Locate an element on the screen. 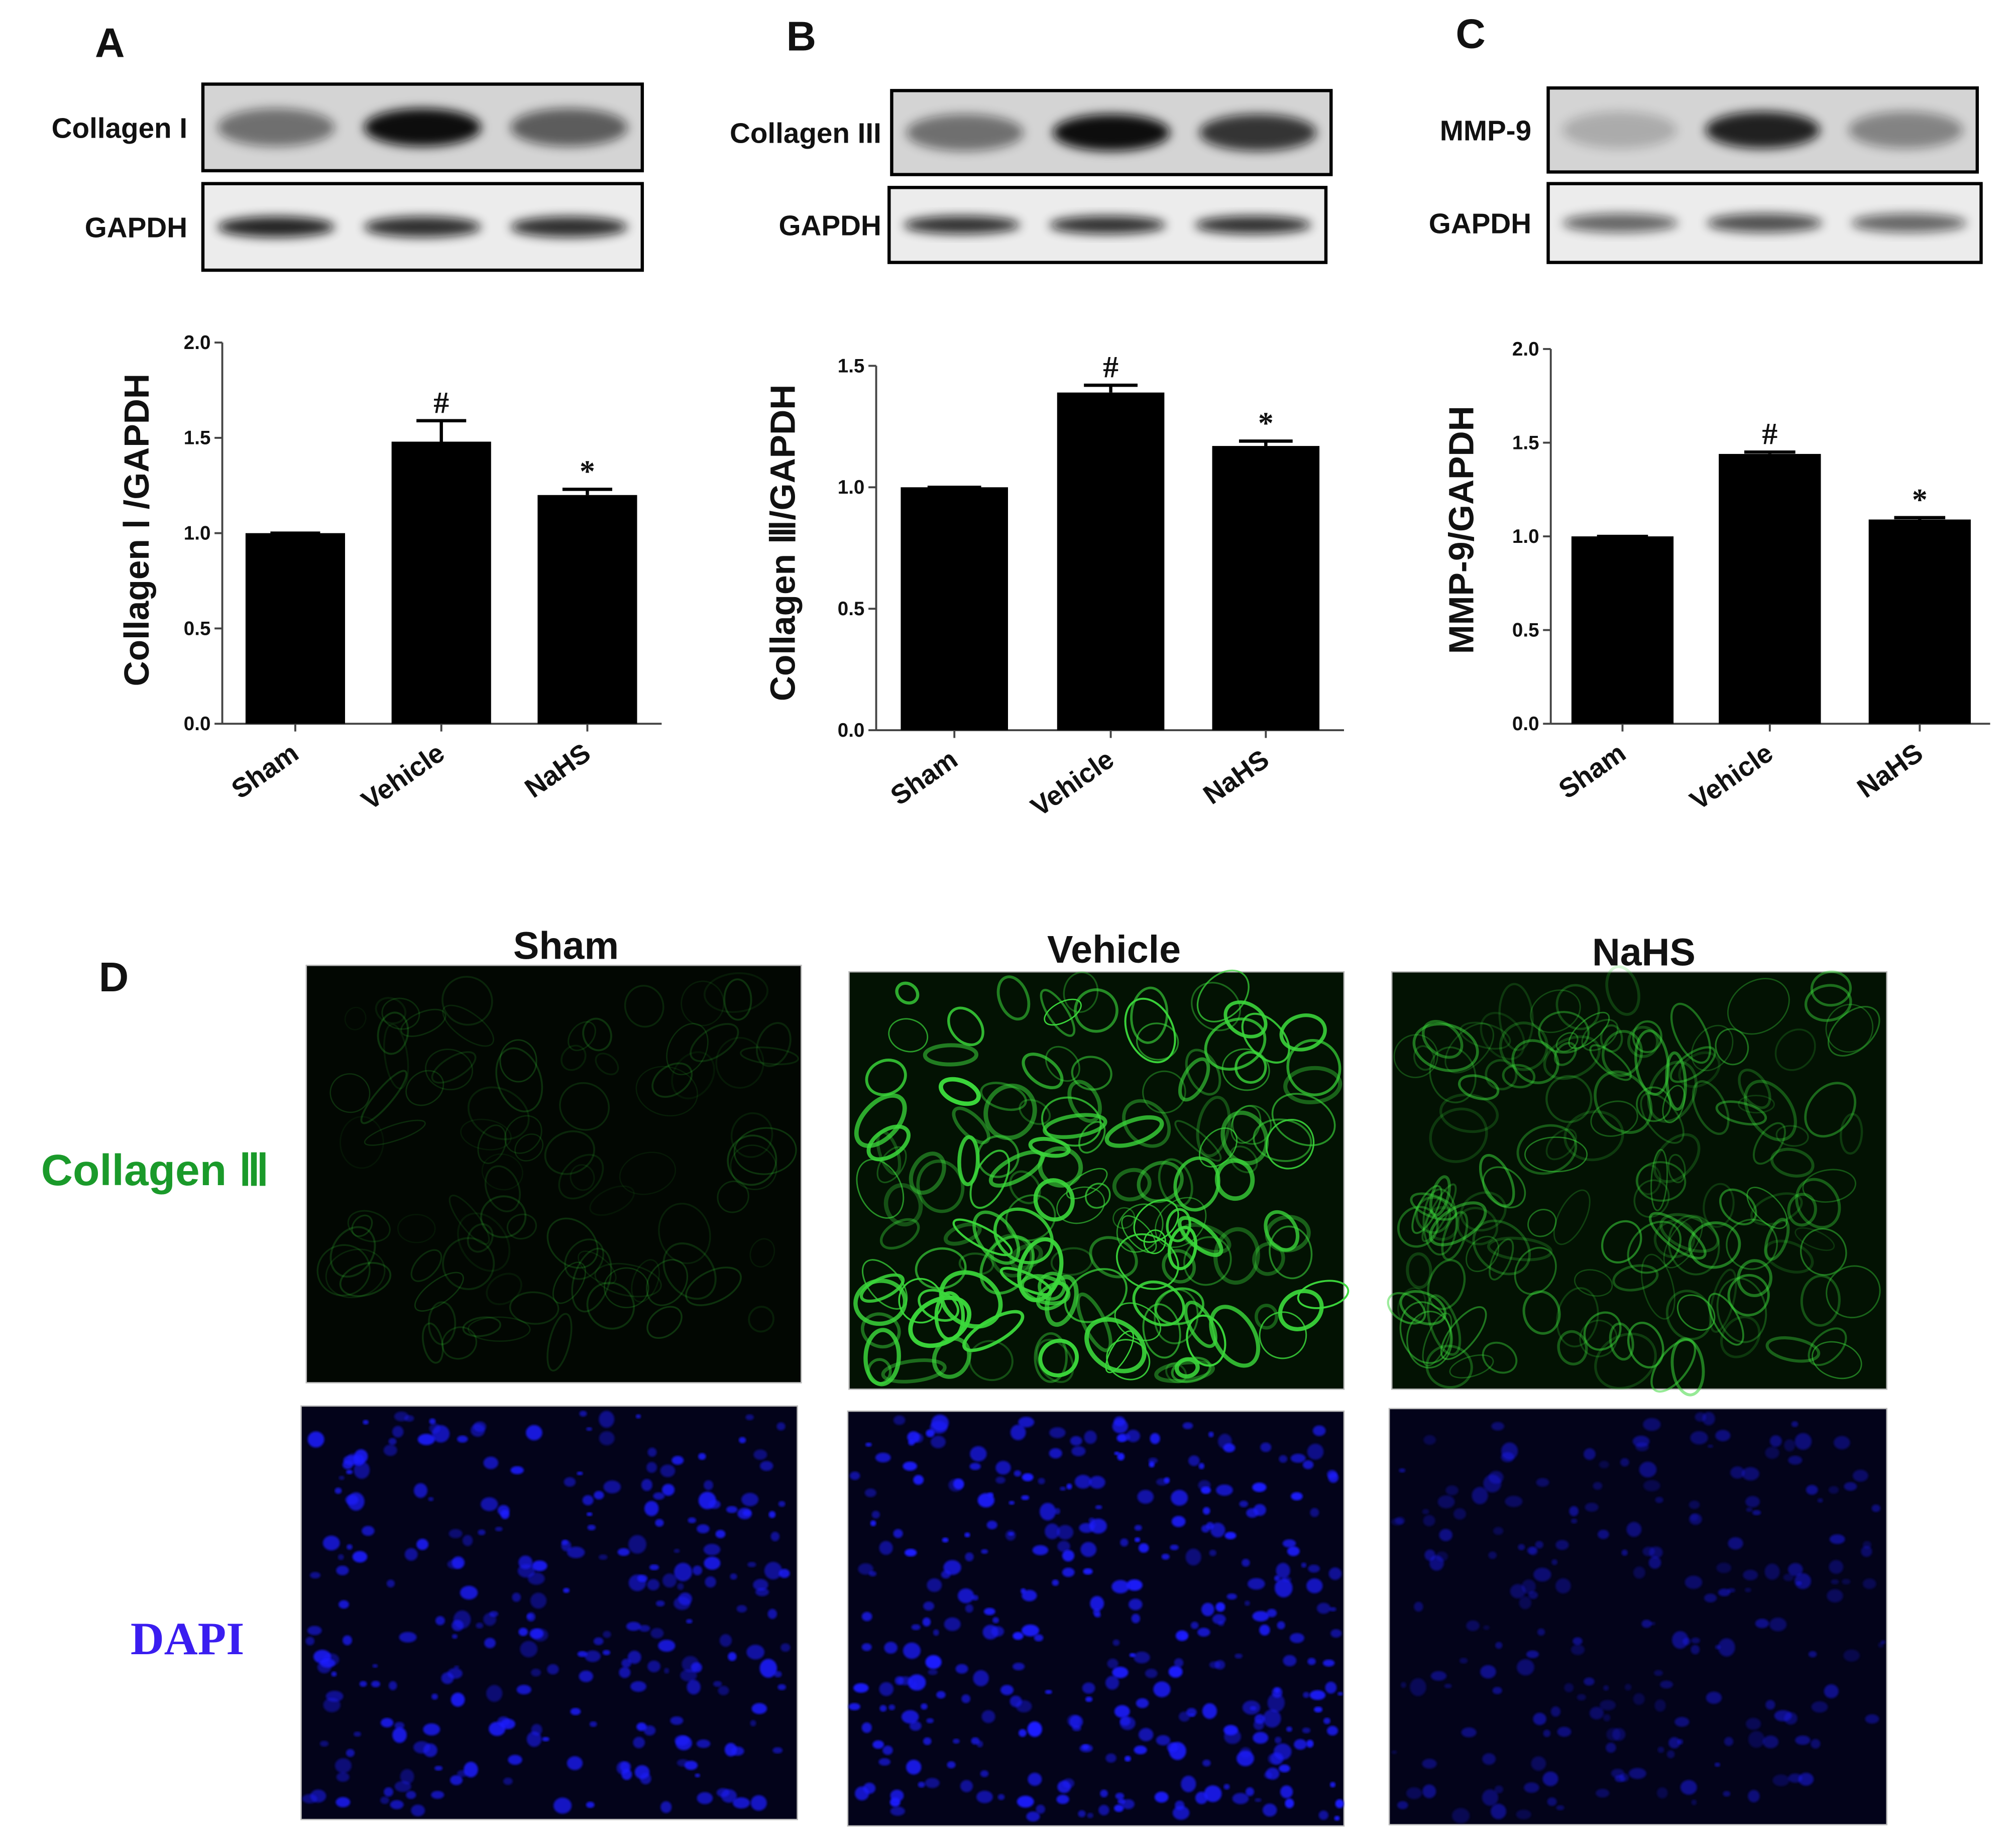 The width and height of the screenshot is (2016, 1839). row-label: DAPI is located at coordinates (188, 1639).